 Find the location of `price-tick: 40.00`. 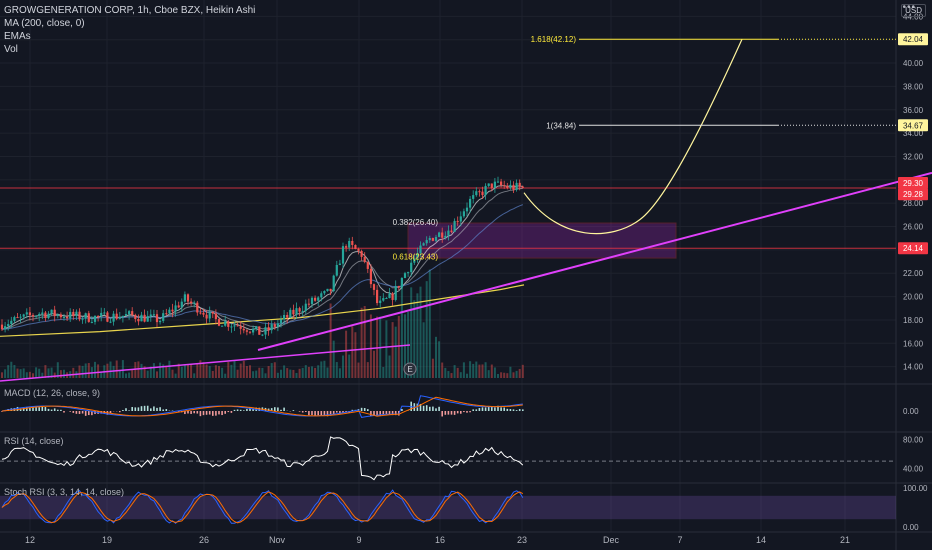

price-tick: 40.00 is located at coordinates (913, 63).